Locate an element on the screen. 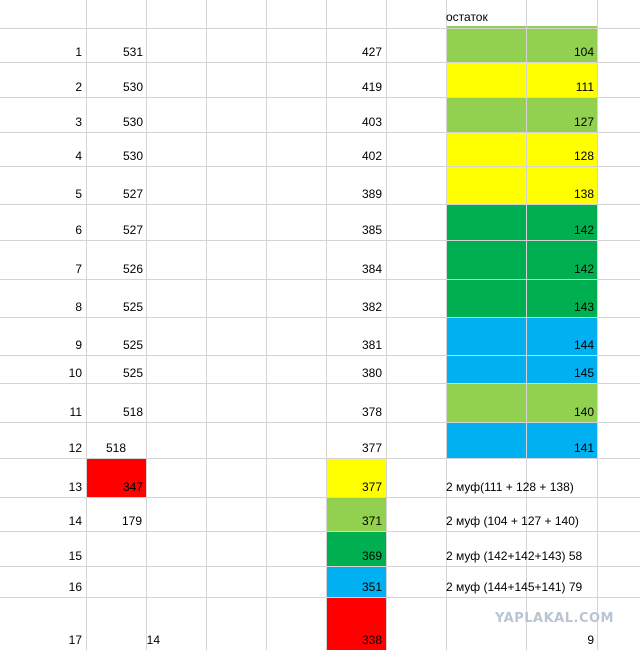  cell-g: 2 муф (144+145+141) 79 is located at coordinates (514, 587).